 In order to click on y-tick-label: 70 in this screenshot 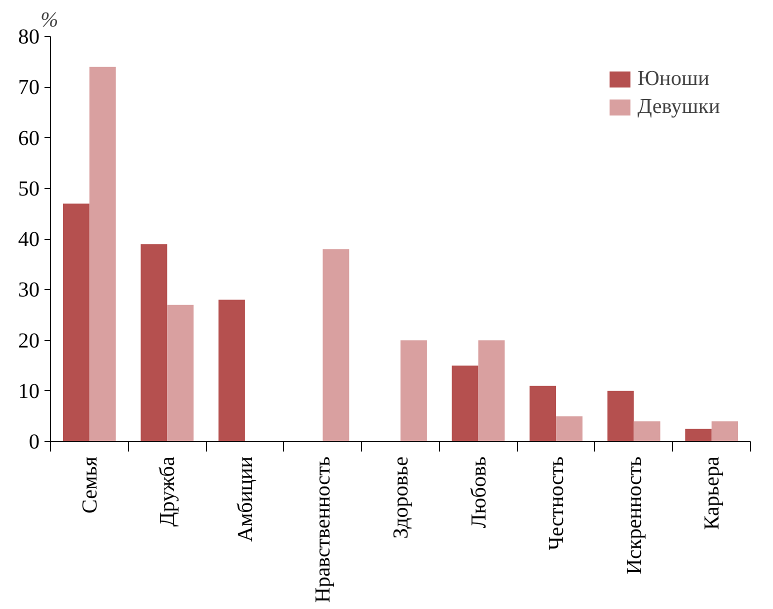, I will do `click(29, 87)`.